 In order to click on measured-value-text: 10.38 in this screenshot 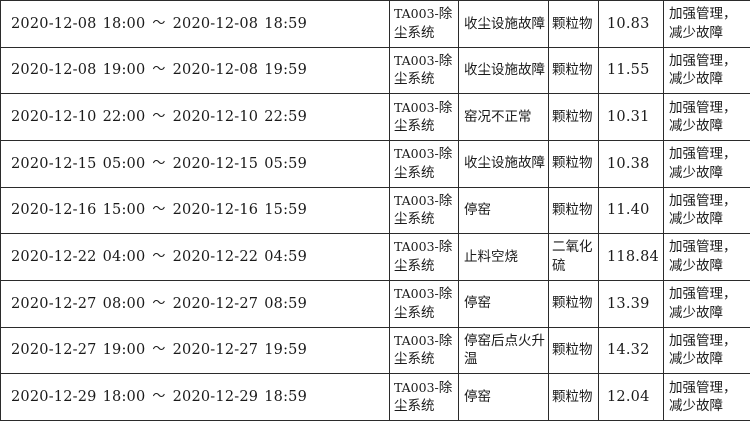, I will do `click(628, 163)`.